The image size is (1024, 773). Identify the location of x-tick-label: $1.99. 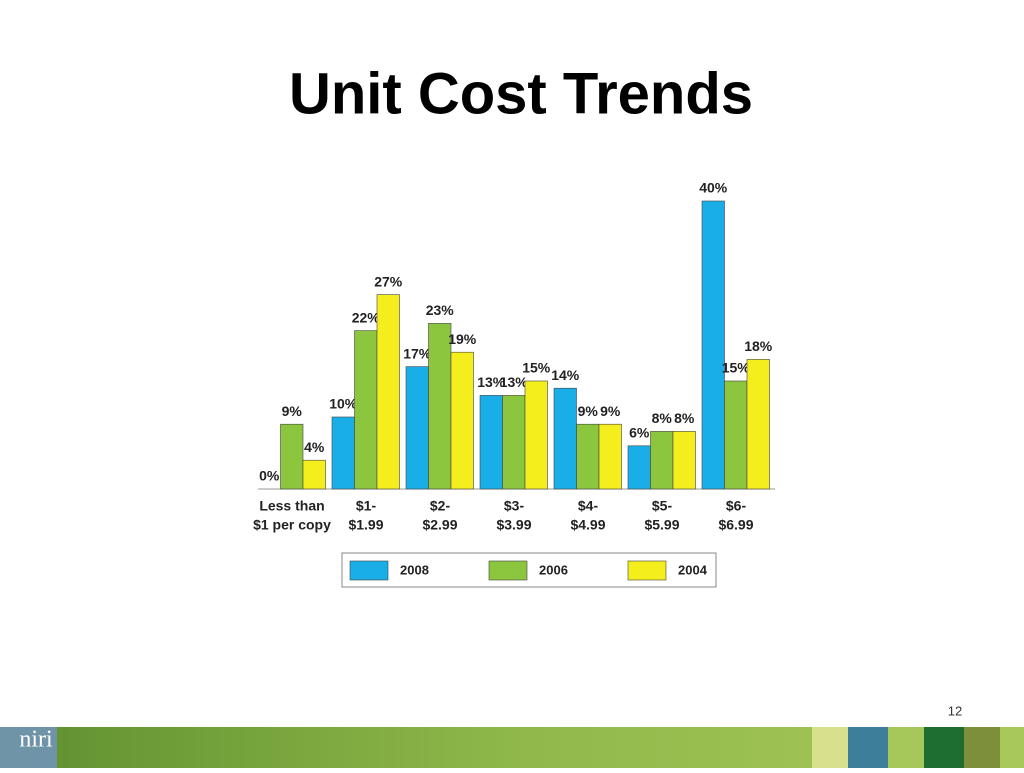
(365, 525).